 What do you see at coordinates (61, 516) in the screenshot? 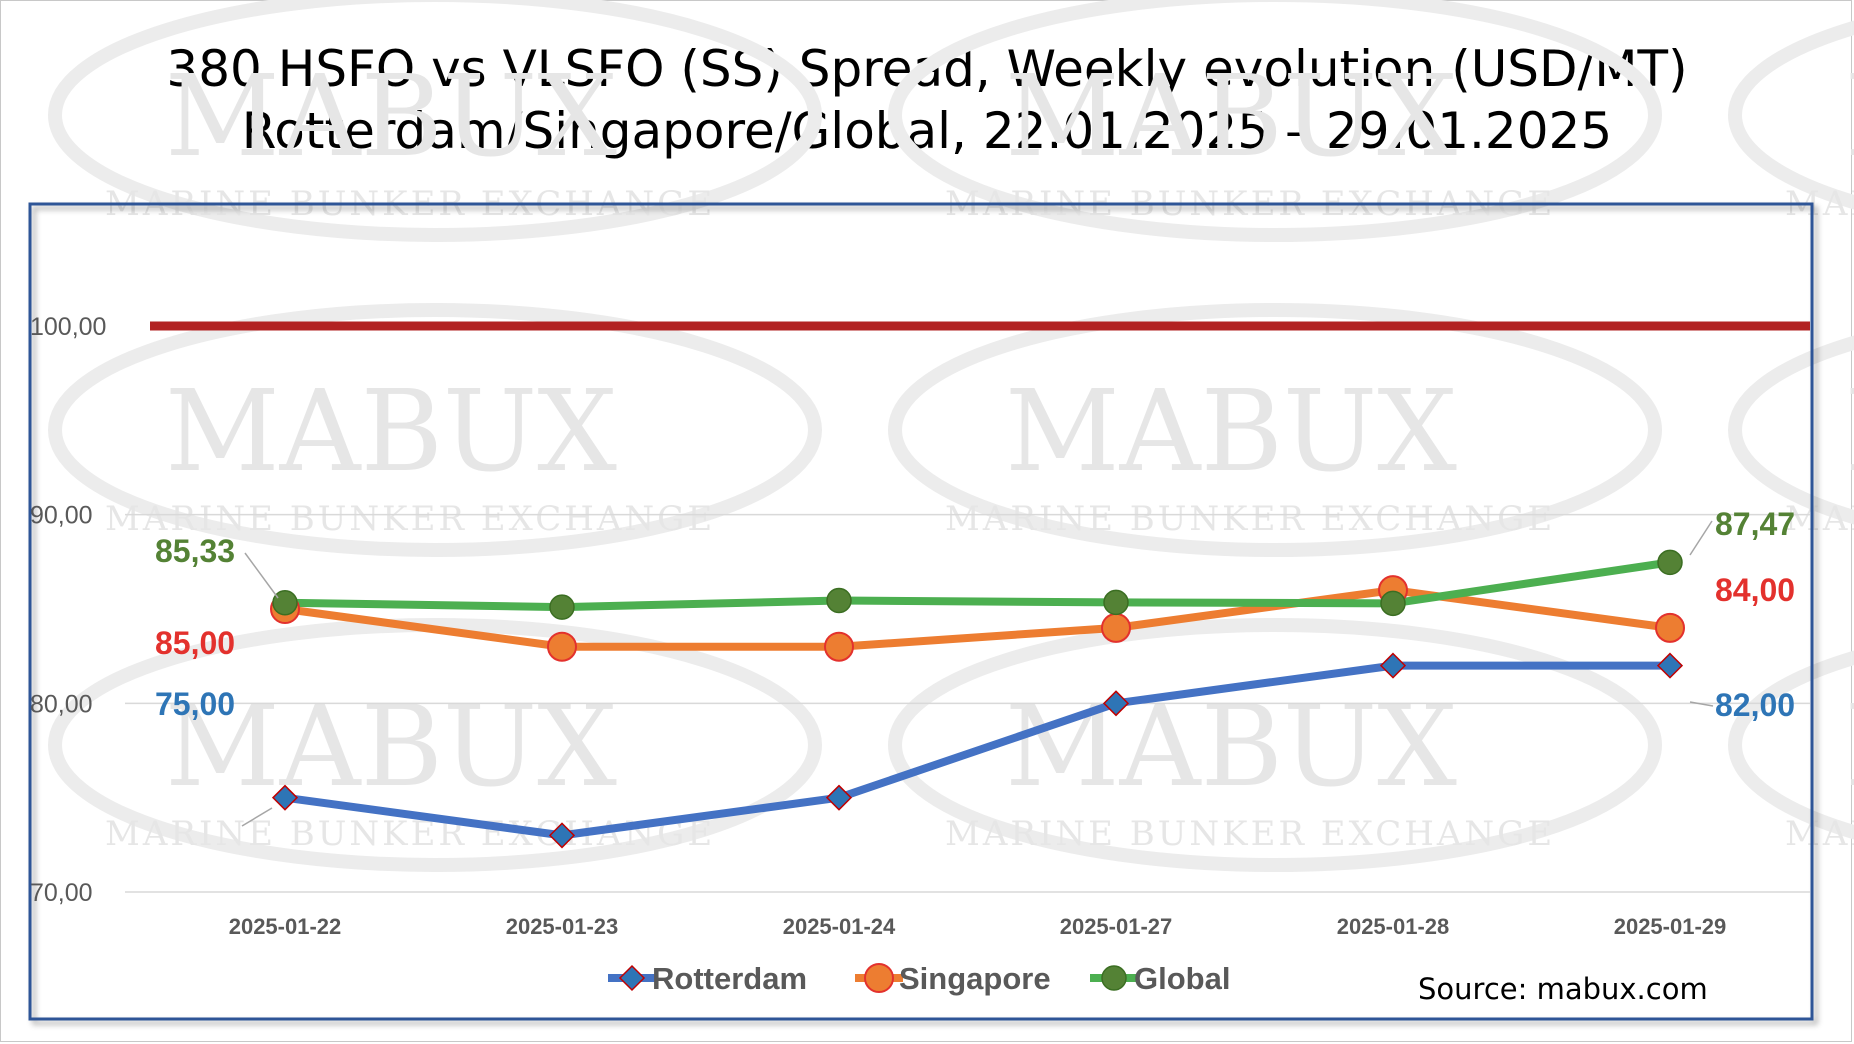
I see `y-tick-label: 90,00` at bounding box center [61, 516].